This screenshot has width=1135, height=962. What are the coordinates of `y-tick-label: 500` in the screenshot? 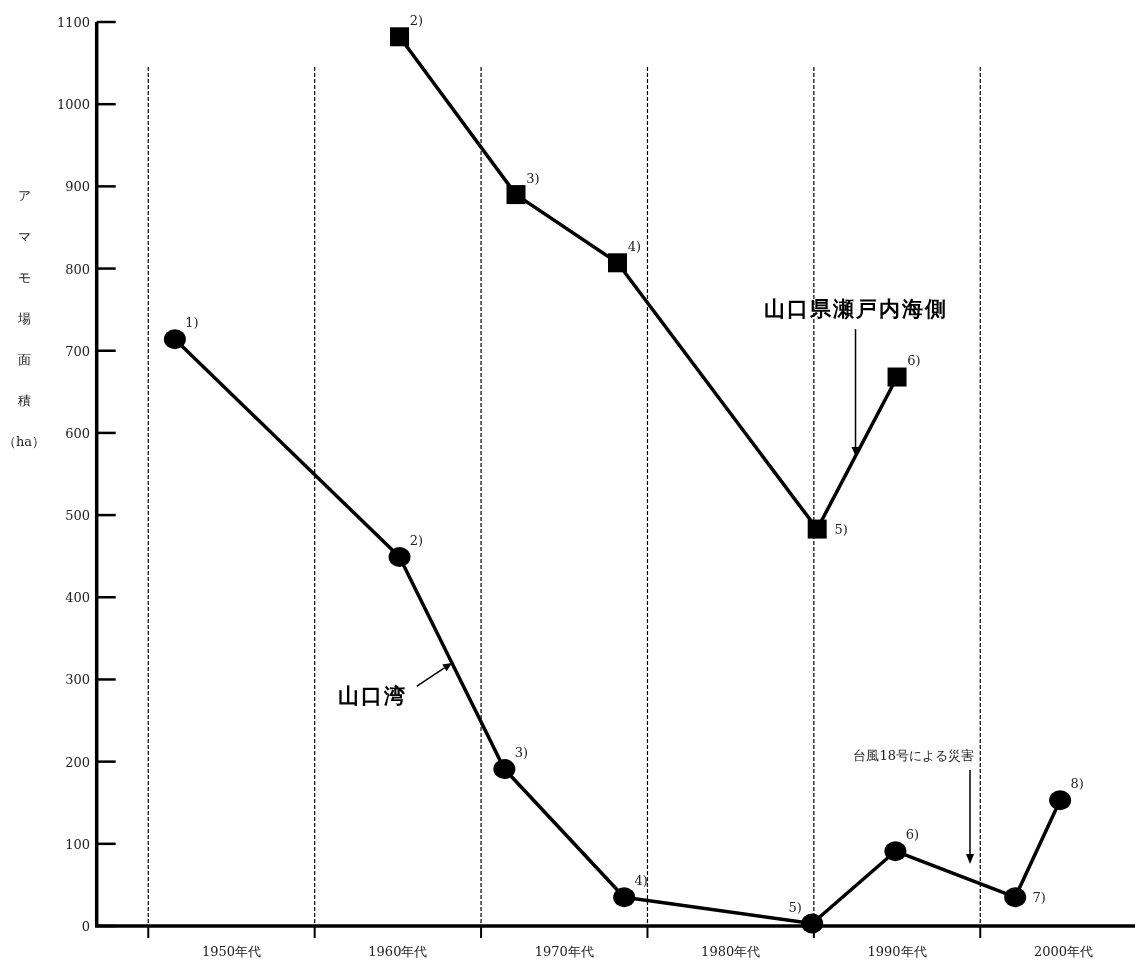 It's located at (77, 516).